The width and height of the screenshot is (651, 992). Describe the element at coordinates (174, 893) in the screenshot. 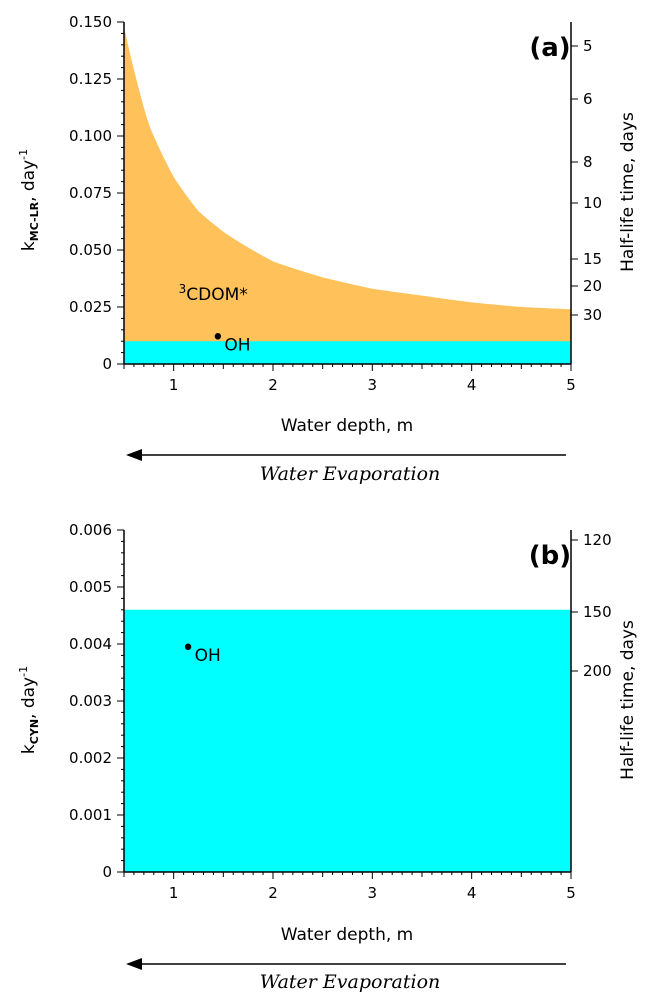

I see `panel-b-x-tick-label: 1` at that location.